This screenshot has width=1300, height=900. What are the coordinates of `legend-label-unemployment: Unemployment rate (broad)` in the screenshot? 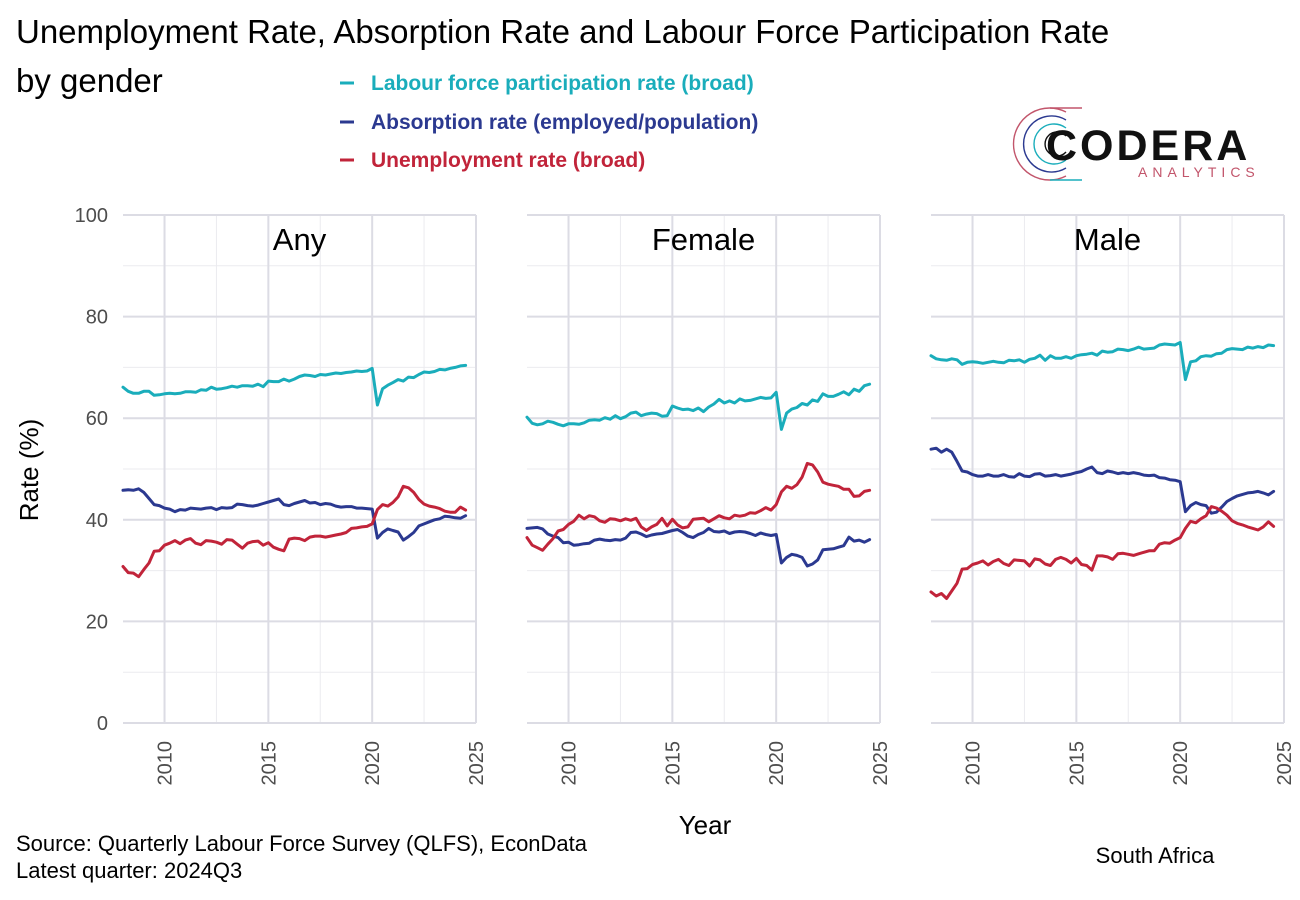 It's located at (508, 160).